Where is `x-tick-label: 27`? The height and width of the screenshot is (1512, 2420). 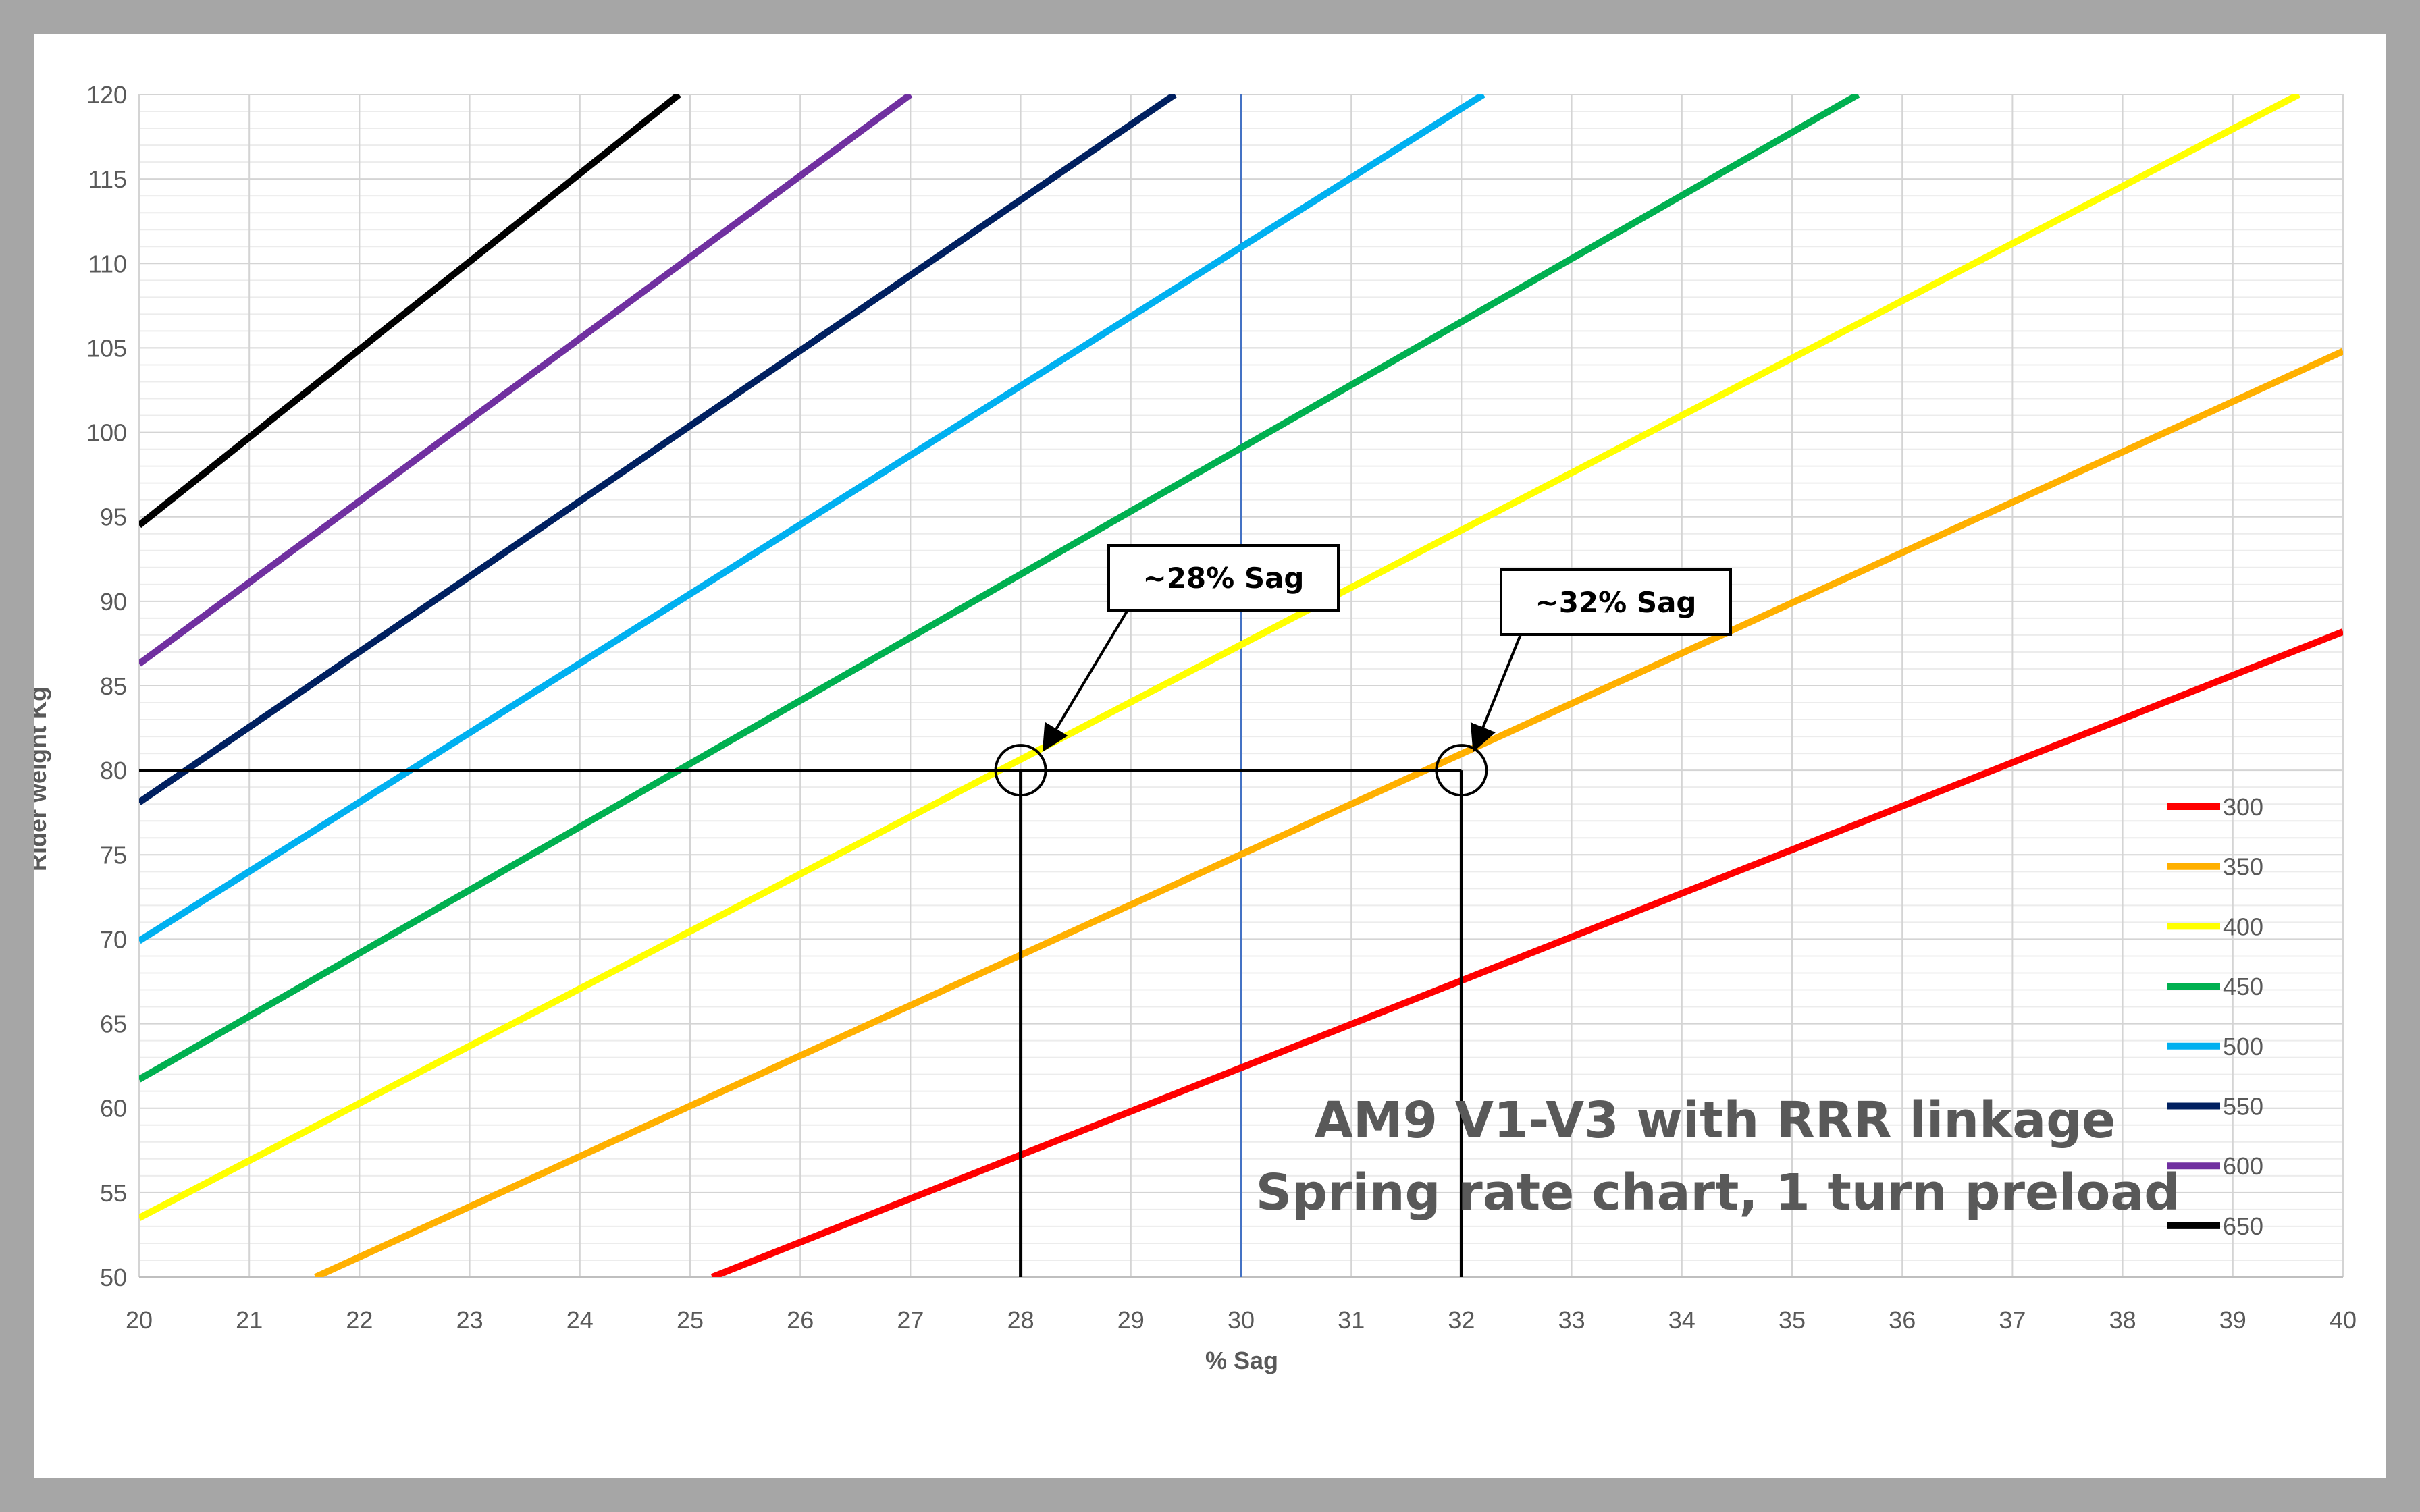
x-tick-label: 27 is located at coordinates (910, 1320).